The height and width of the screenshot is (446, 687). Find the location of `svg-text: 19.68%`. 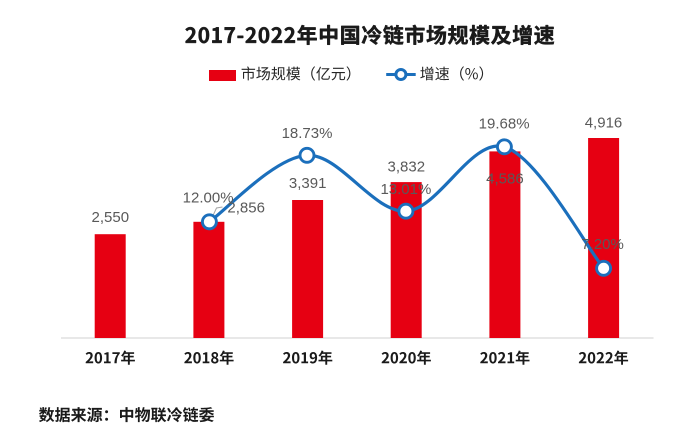

svg-text: 19.68% is located at coordinates (504, 123).